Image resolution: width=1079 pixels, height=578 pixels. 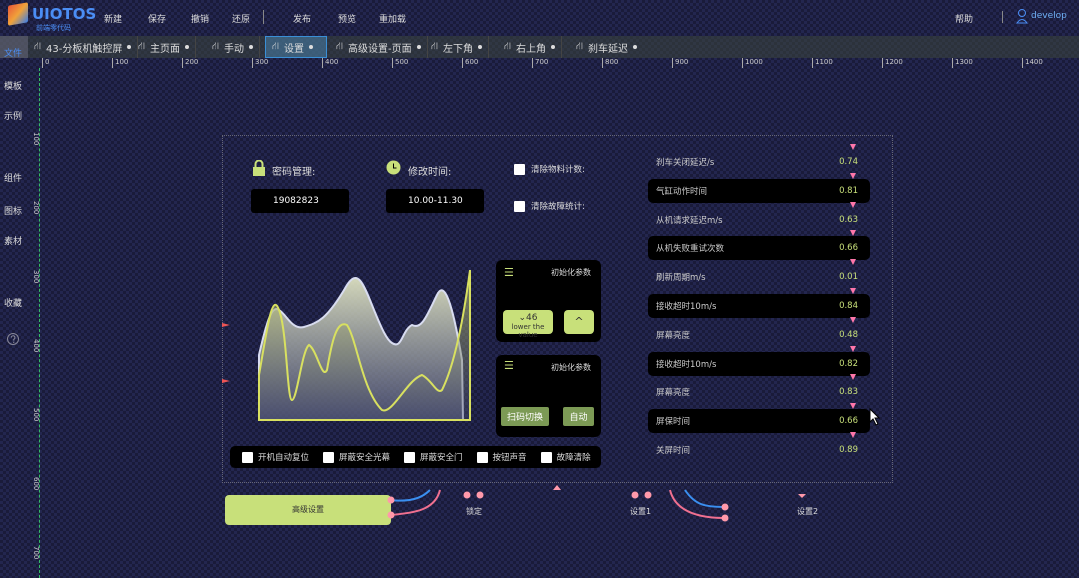 I want to click on preview-button: 预览, so click(x=347, y=20).